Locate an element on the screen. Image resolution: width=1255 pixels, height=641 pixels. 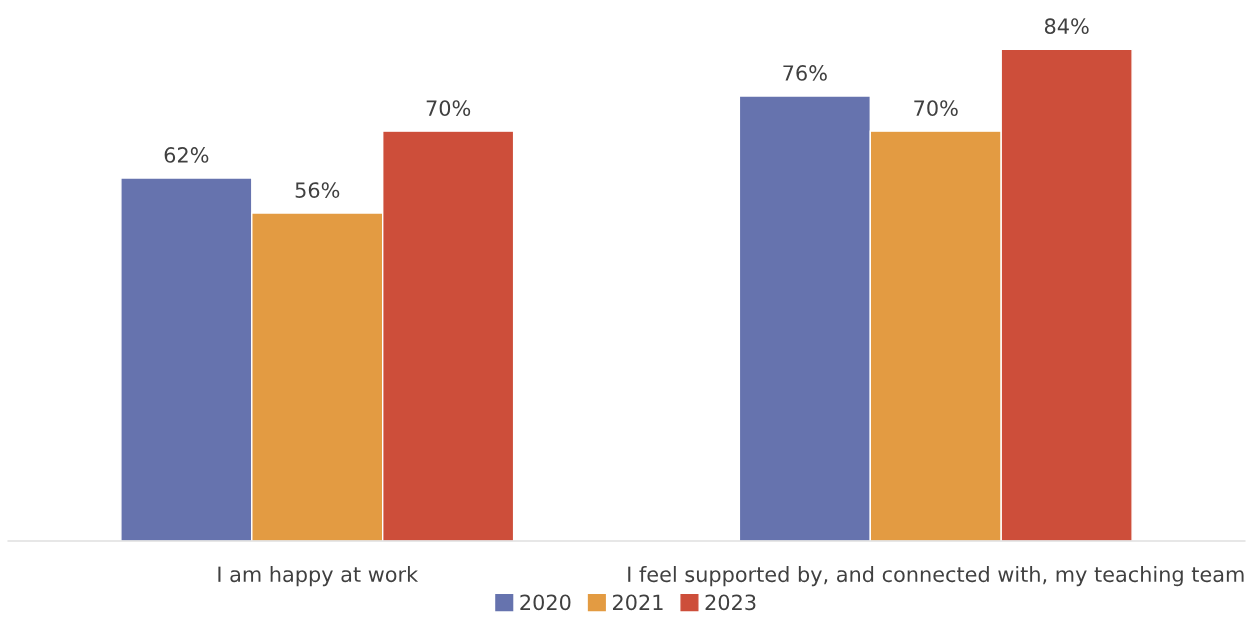
data-label: 84% is located at coordinates (1066, 26).